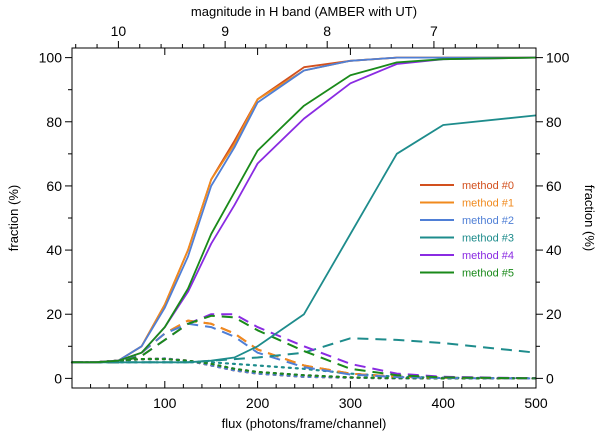 Image resolution: width=600 pixels, height=442 pixels. I want to click on top-tick-label: 10, so click(119, 31).